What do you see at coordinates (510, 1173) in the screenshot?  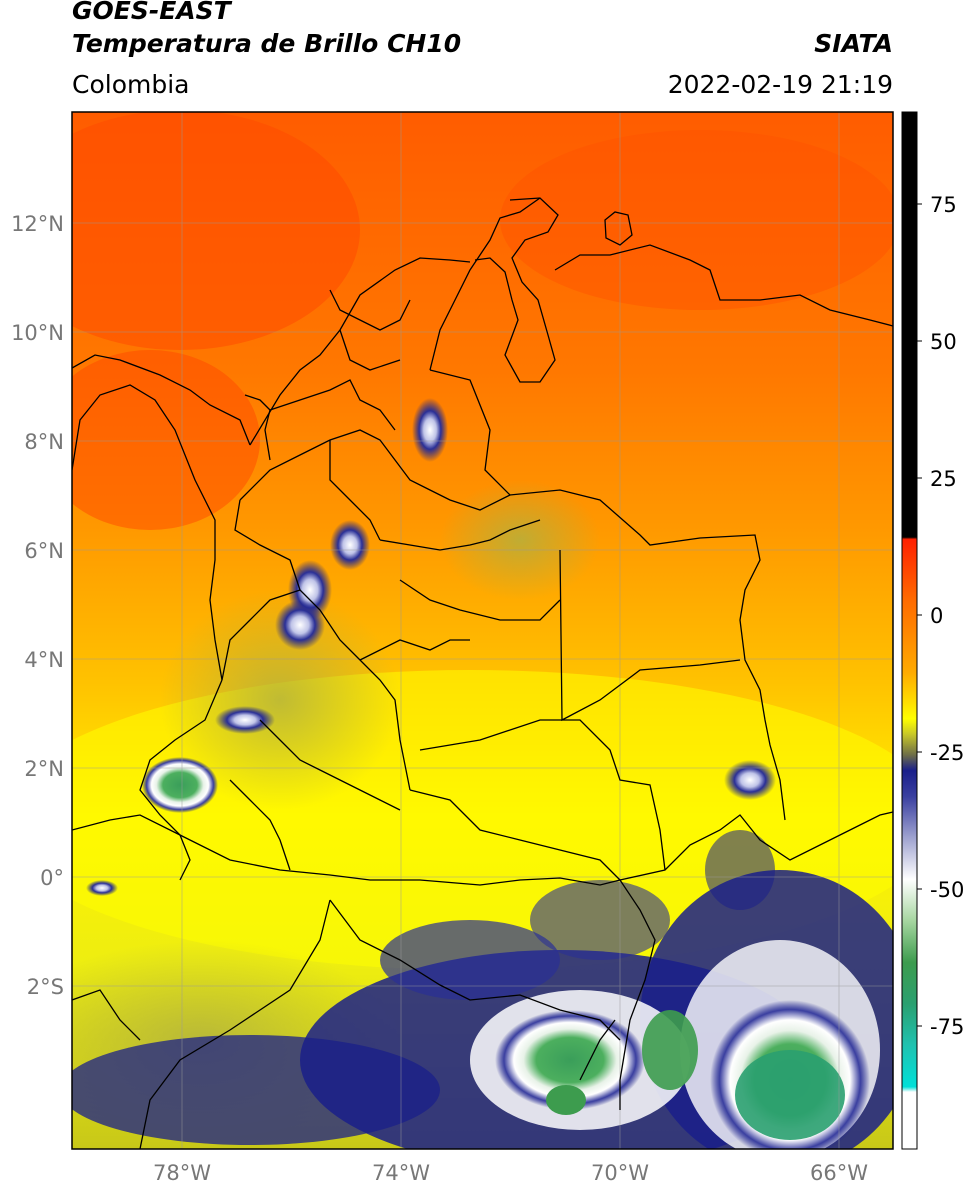 I see `longitude-labels: 78°W 74°W 70°W 66°W` at bounding box center [510, 1173].